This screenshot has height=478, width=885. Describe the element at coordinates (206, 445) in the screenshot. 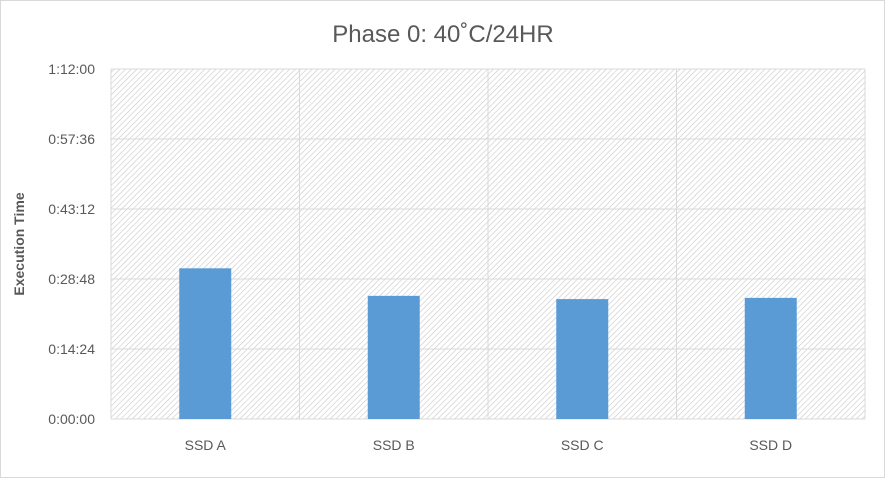

I see `x-tick-label: SSD A` at that location.